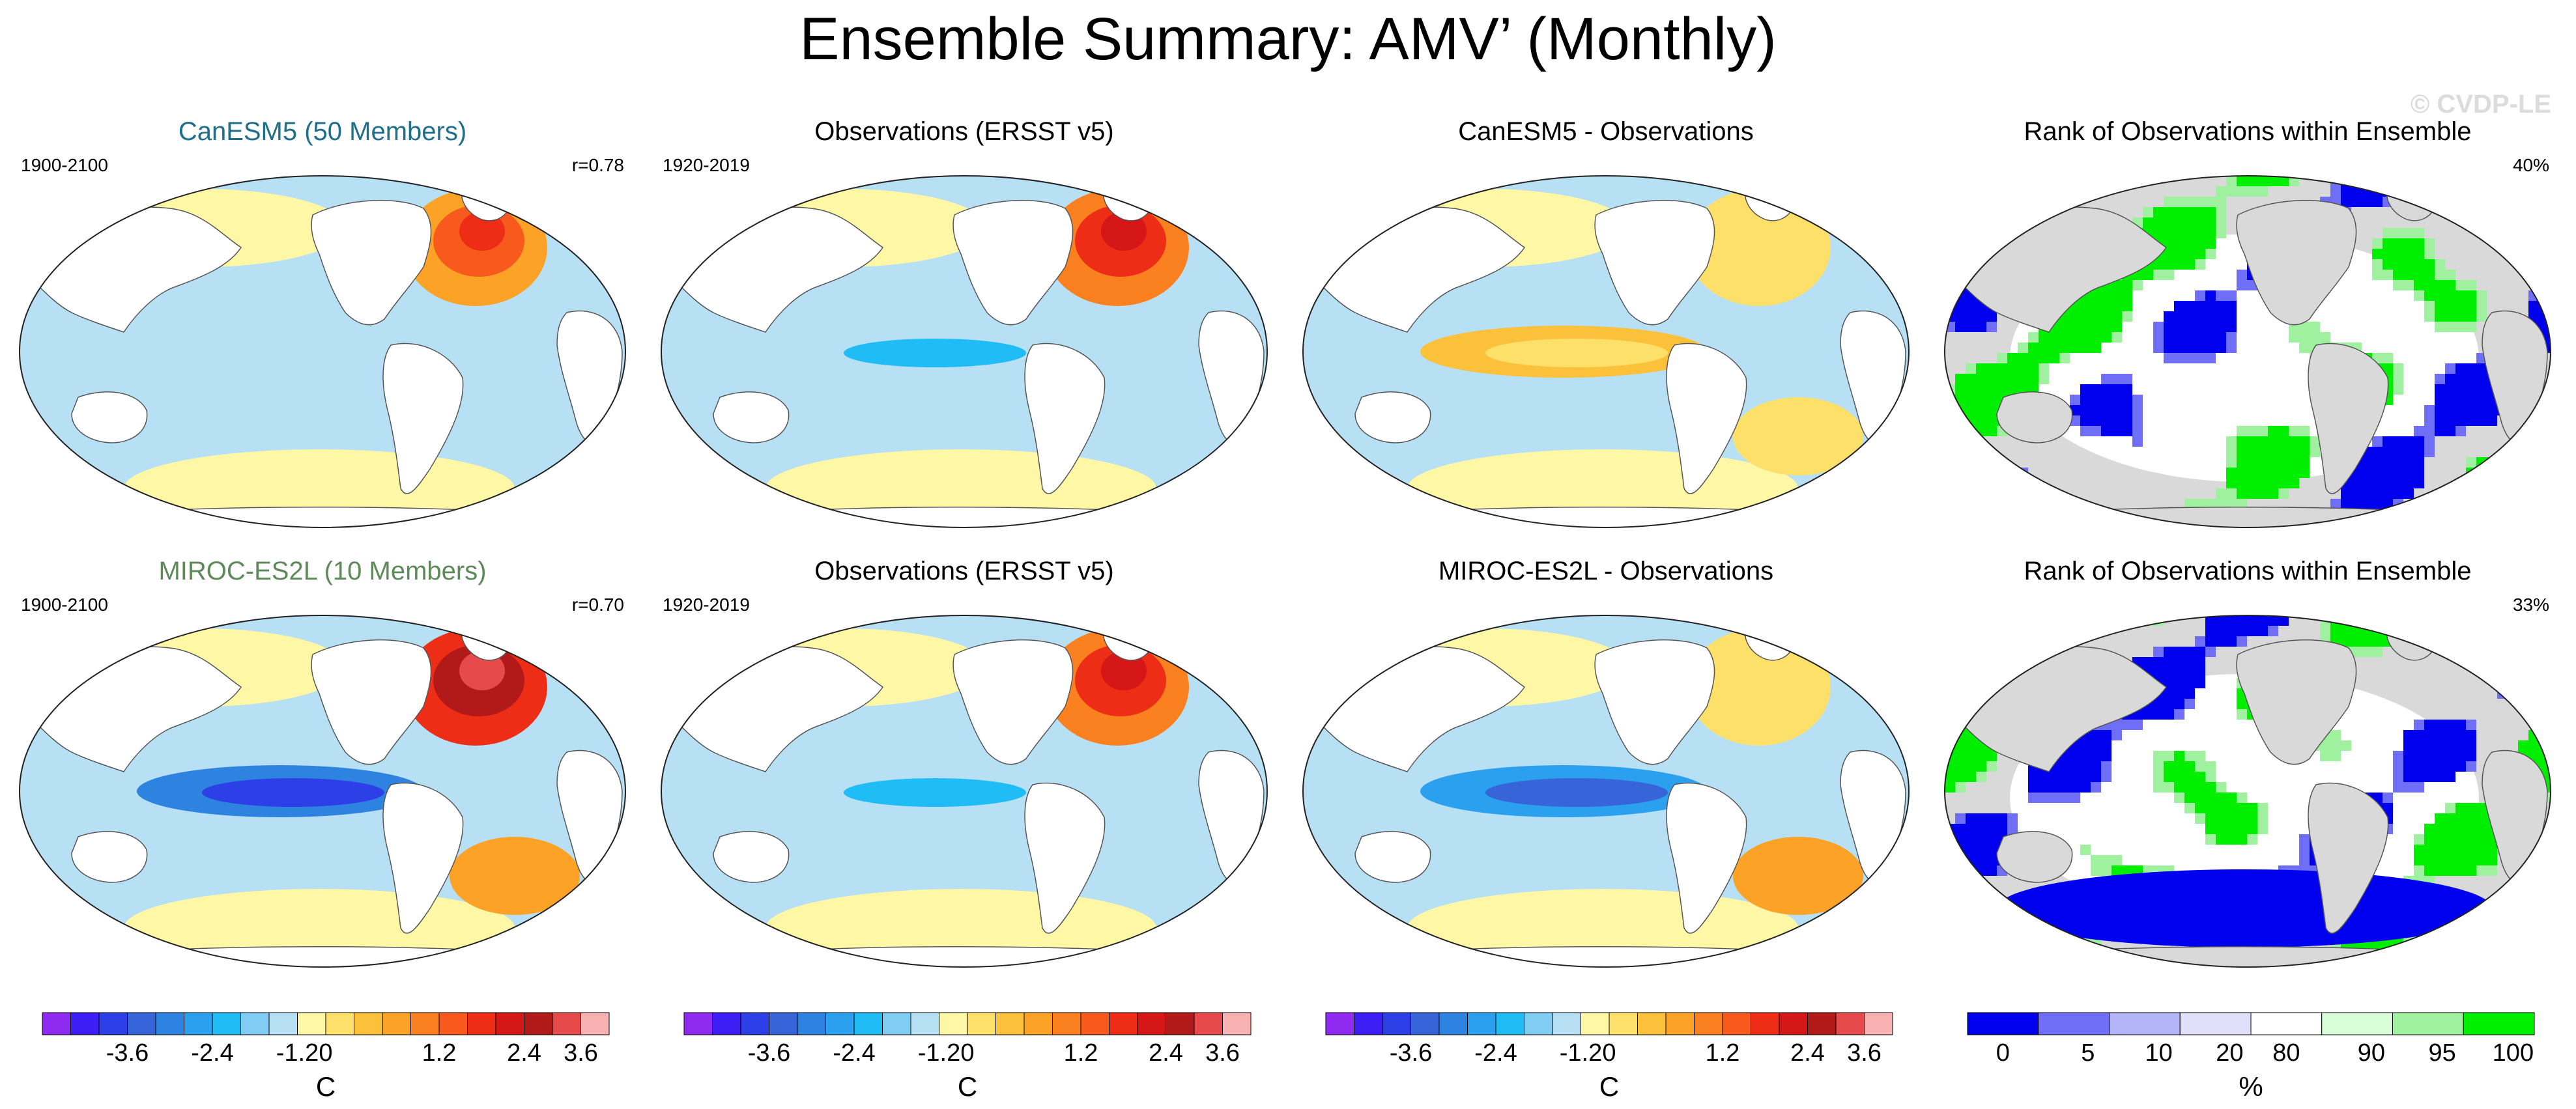 The height and width of the screenshot is (1109, 2576). What do you see at coordinates (1495, 1053) in the screenshot?
I see `colorbar-tick-label: -2.4` at bounding box center [1495, 1053].